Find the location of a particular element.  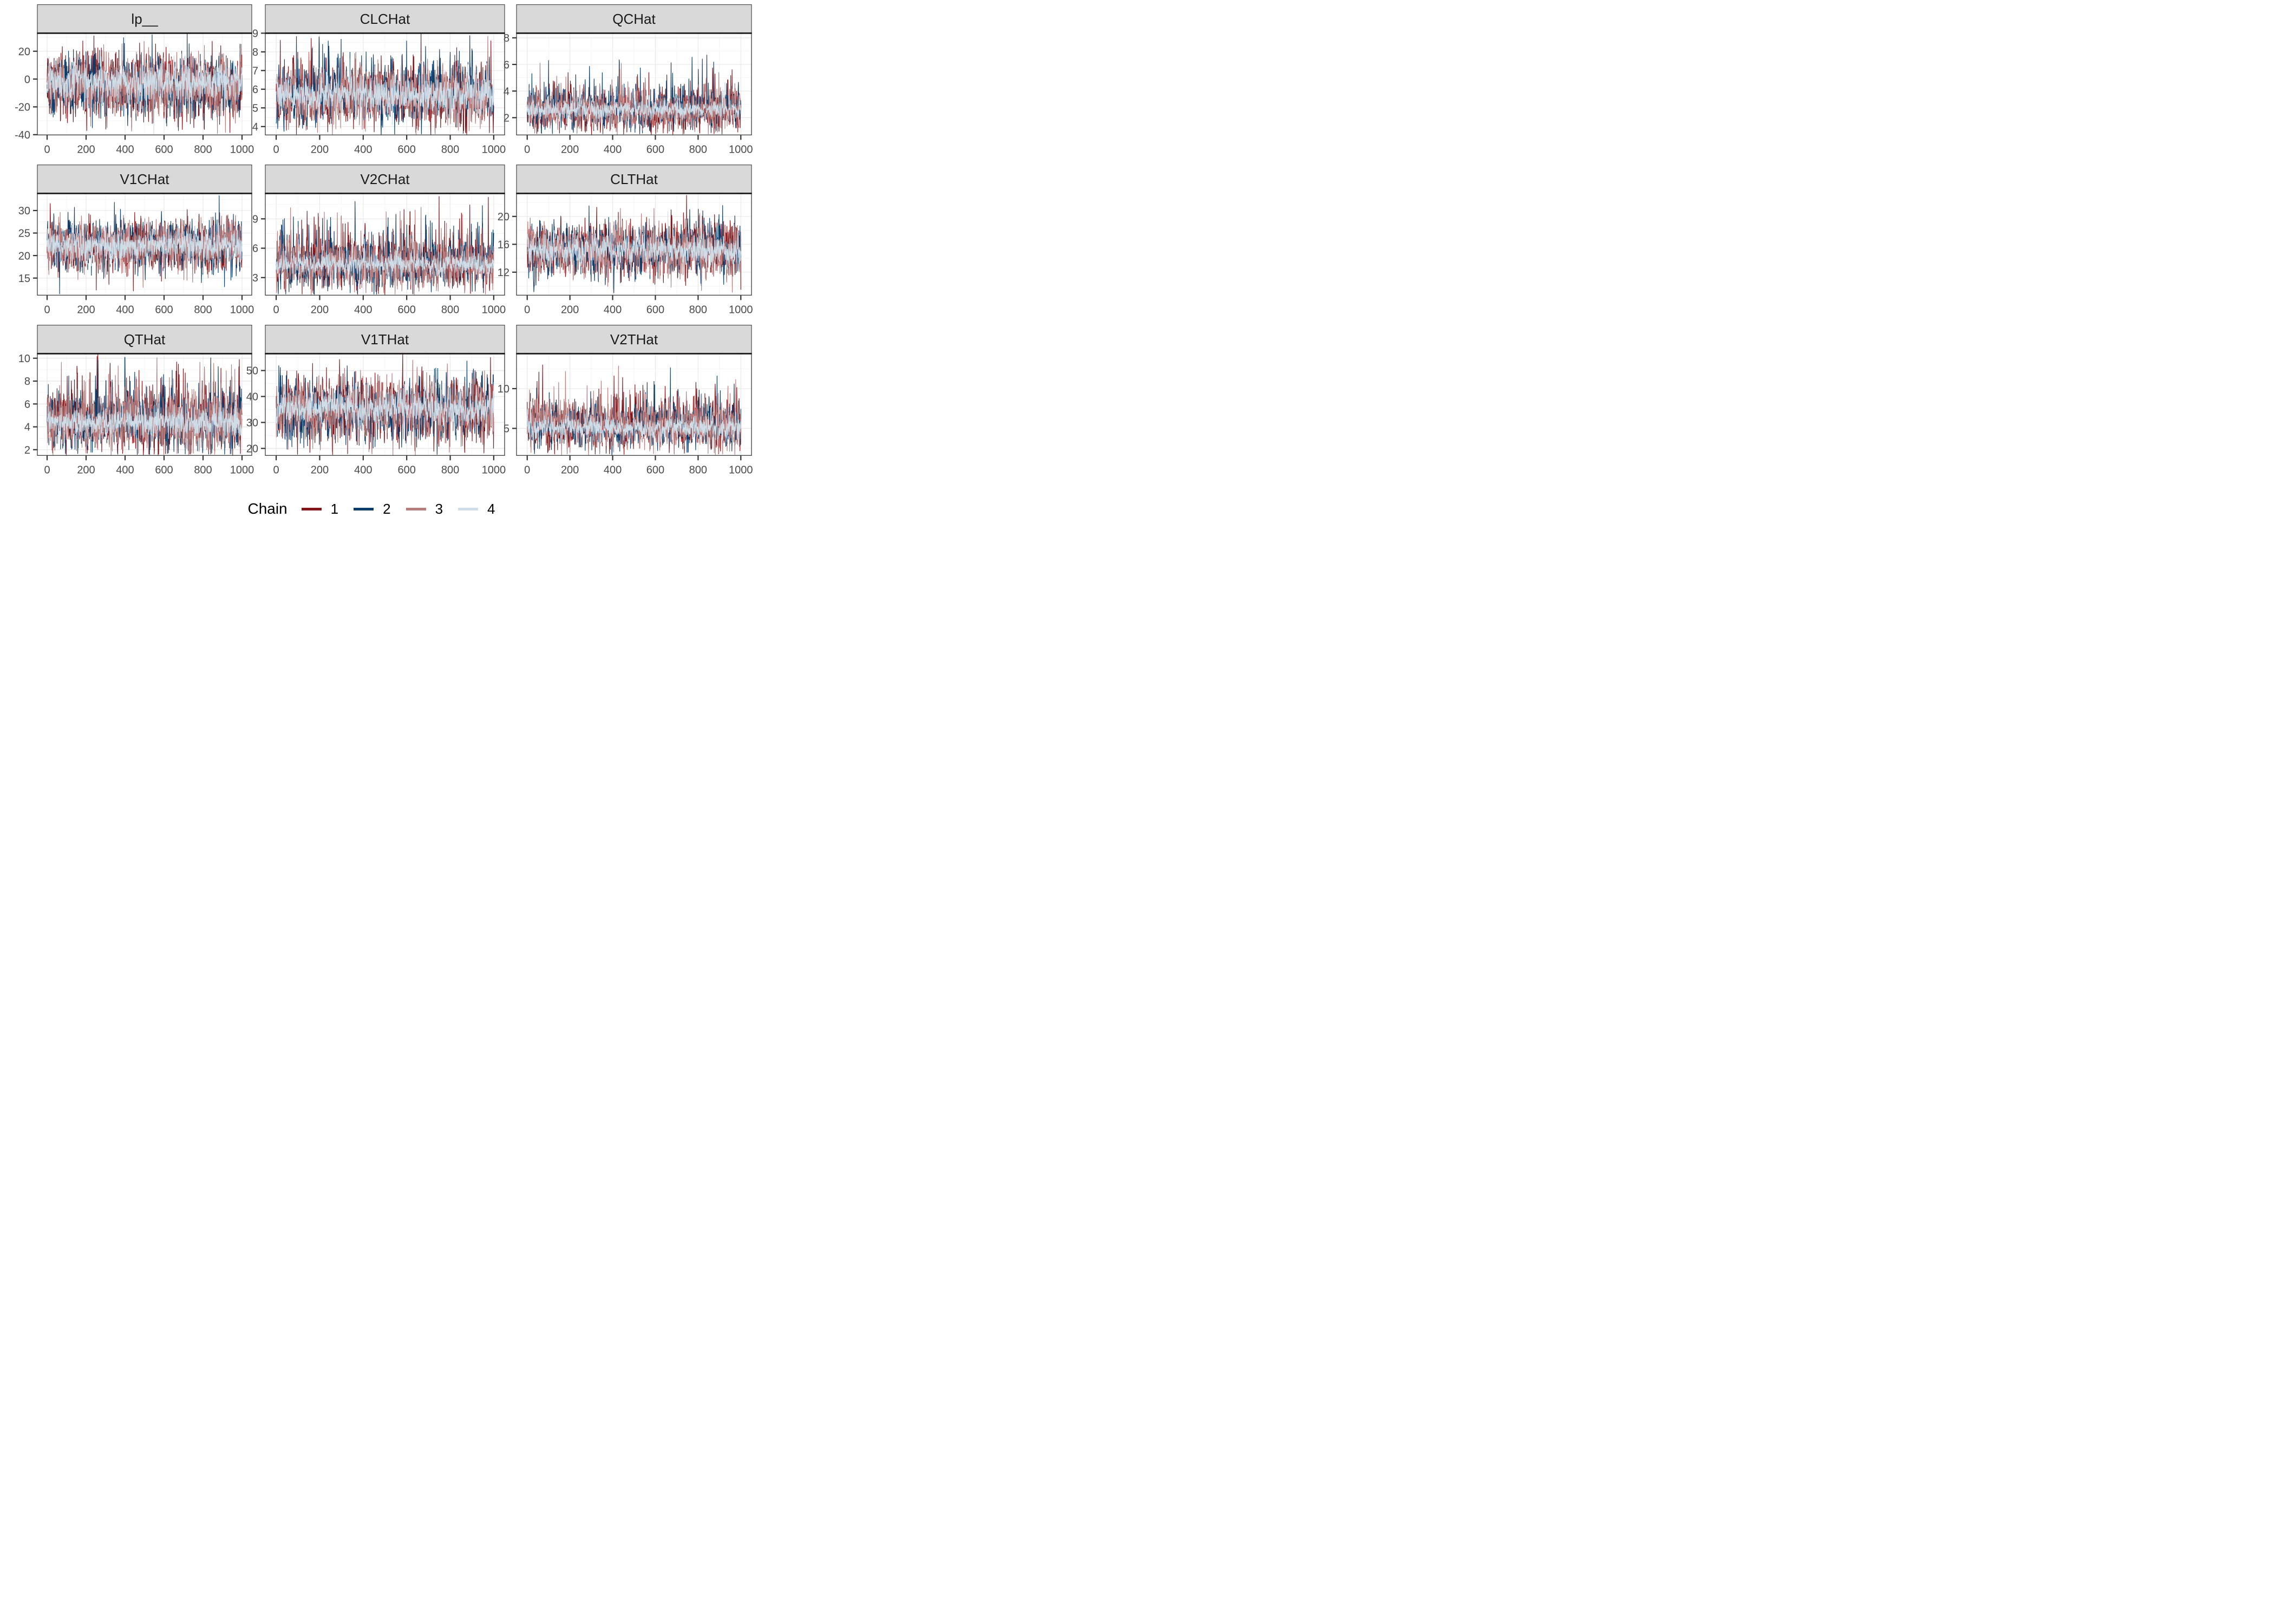

facet-title: CLCHat is located at coordinates (385, 19).